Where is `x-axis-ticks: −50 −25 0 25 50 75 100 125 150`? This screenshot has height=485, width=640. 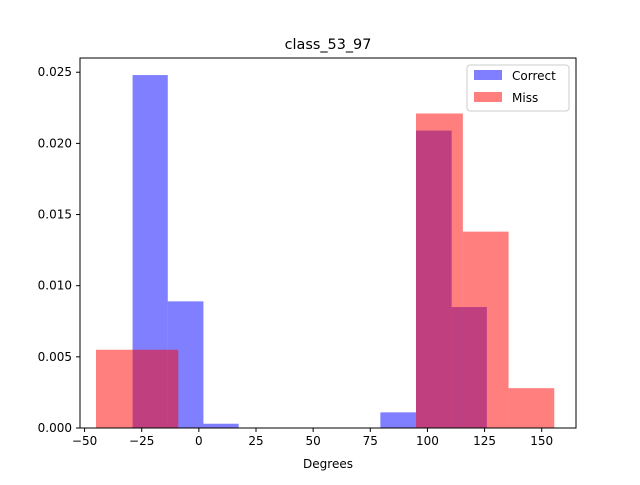 x-axis-ticks: −50 −25 0 25 50 75 100 125 150 is located at coordinates (312, 438).